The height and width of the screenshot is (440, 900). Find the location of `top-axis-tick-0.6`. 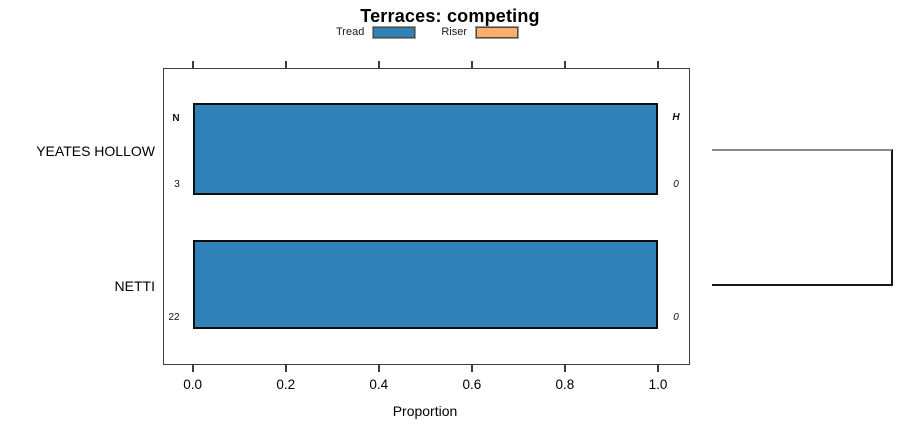

top-axis-tick-0.6 is located at coordinates (471, 64).